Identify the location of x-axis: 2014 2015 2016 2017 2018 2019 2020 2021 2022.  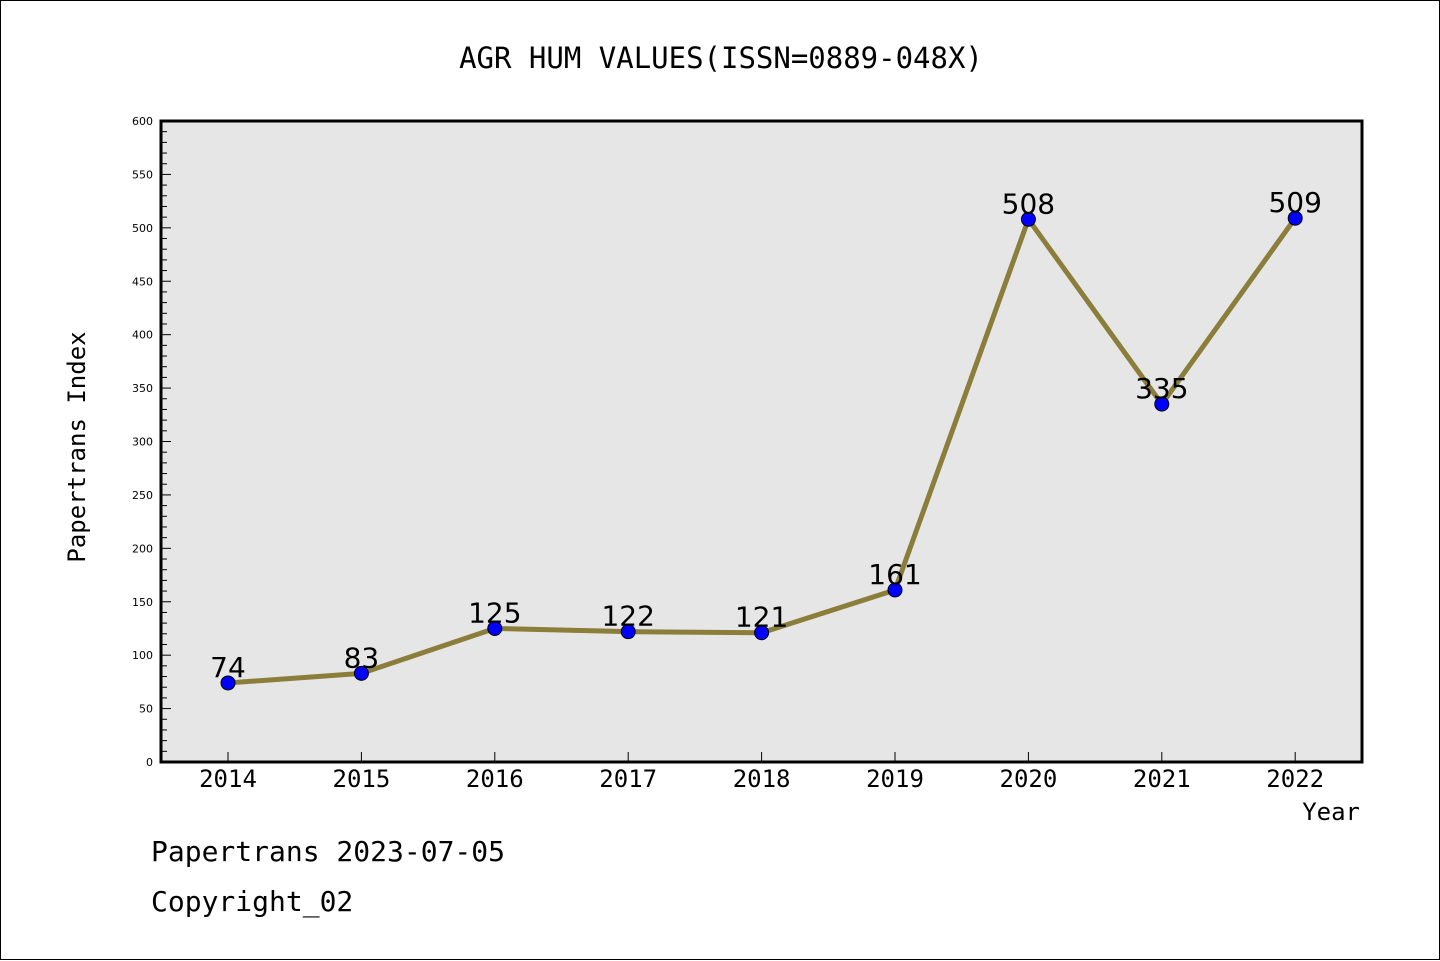
(761, 772).